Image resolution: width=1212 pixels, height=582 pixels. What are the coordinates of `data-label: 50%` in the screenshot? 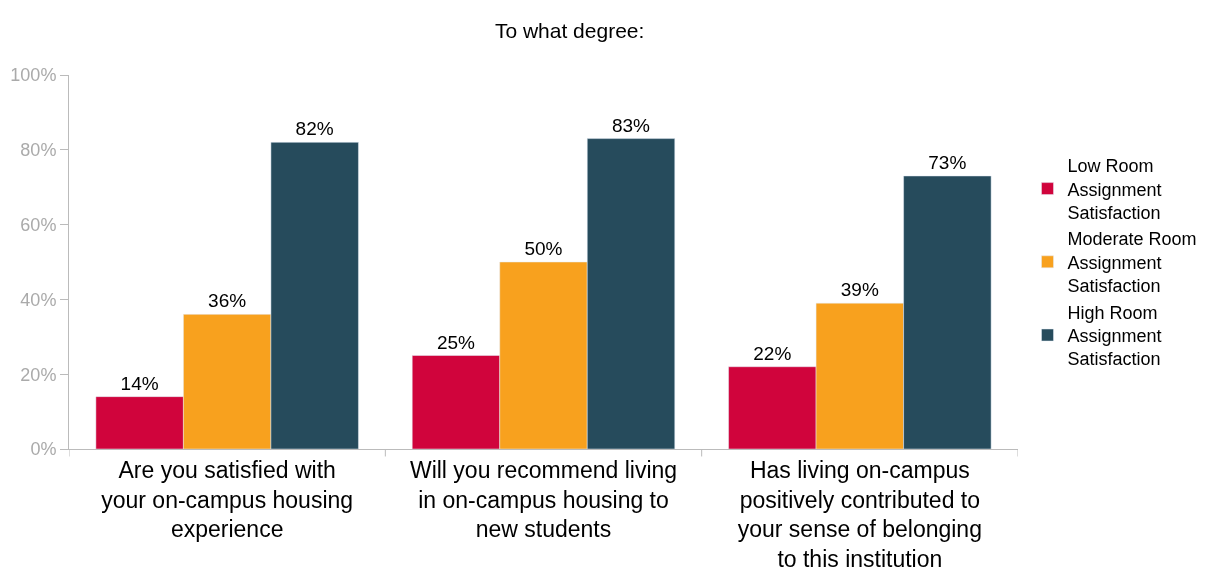 It's located at (543, 248).